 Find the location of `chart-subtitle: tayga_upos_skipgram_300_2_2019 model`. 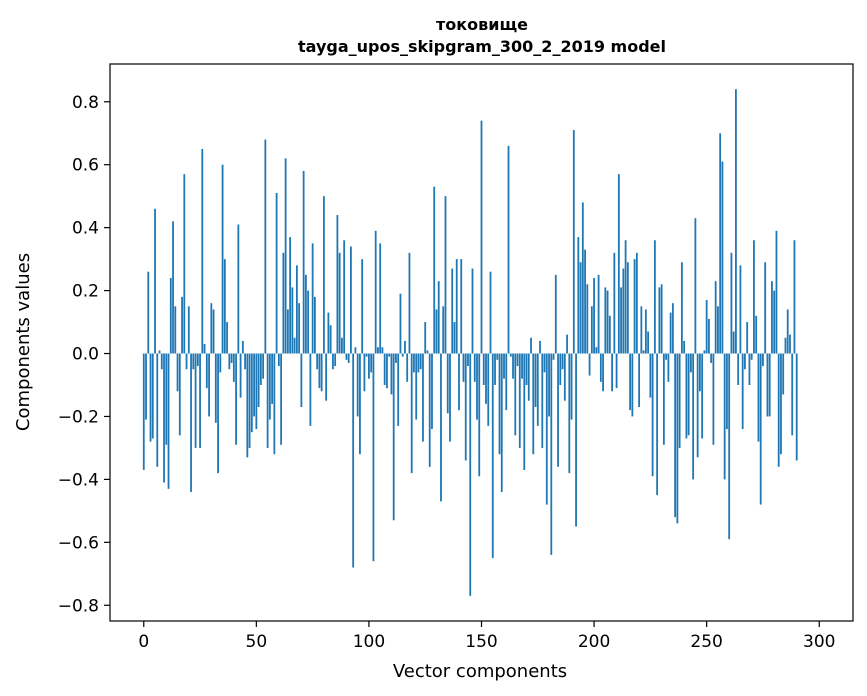

chart-subtitle: tayga_upos_skipgram_300_2_2019 model is located at coordinates (482, 46).